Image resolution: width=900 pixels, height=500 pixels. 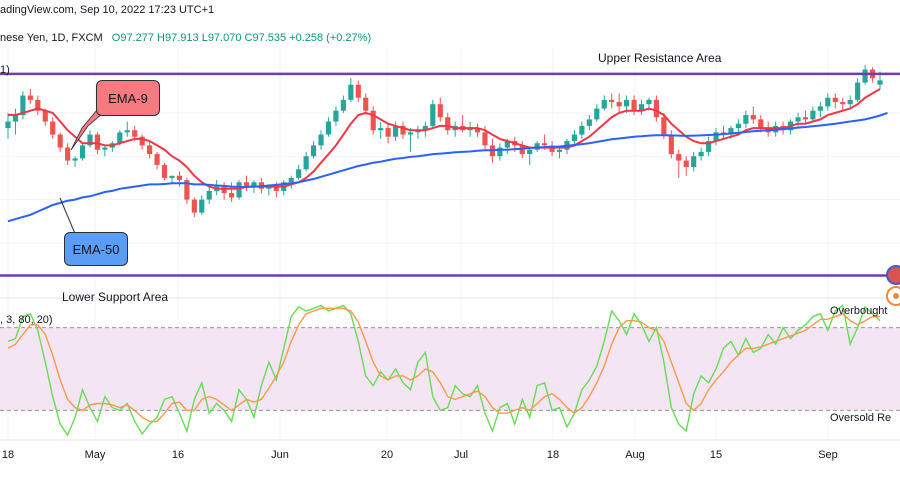 I want to click on event-icon, so click(x=893, y=296).